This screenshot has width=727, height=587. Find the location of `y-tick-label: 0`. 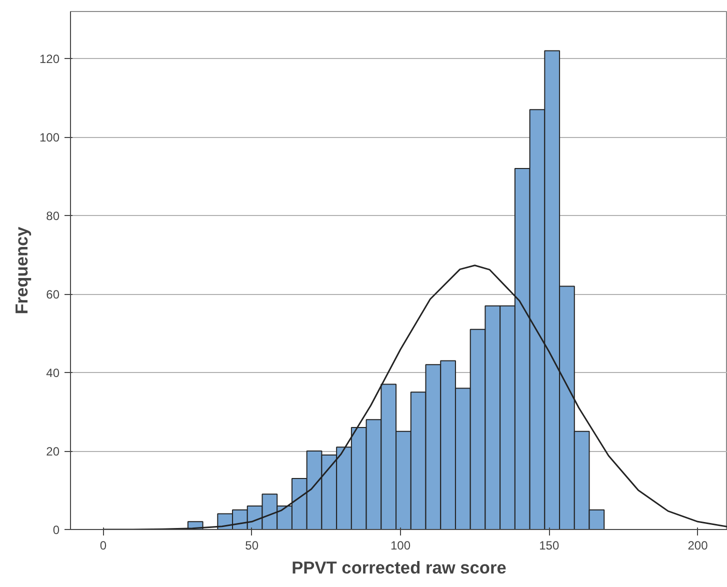

y-tick-label: 0 is located at coordinates (56, 530).